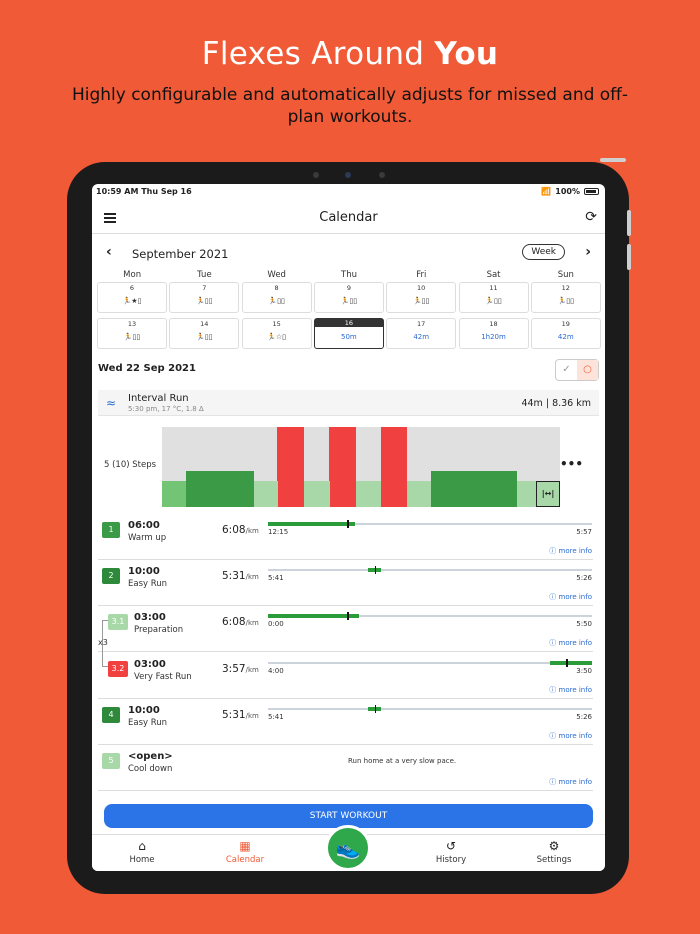 The image size is (700, 934). Describe the element at coordinates (348, 333) in the screenshot. I see `calendar-day-16: 16 50m` at that location.